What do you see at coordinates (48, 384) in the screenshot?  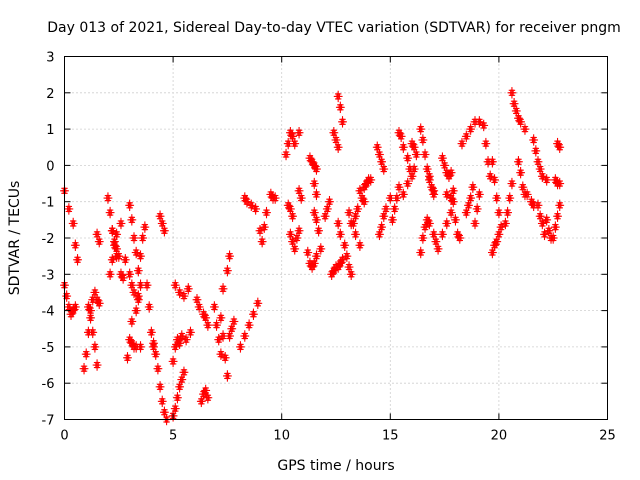 I see `y-tick-label: -6` at bounding box center [48, 384].